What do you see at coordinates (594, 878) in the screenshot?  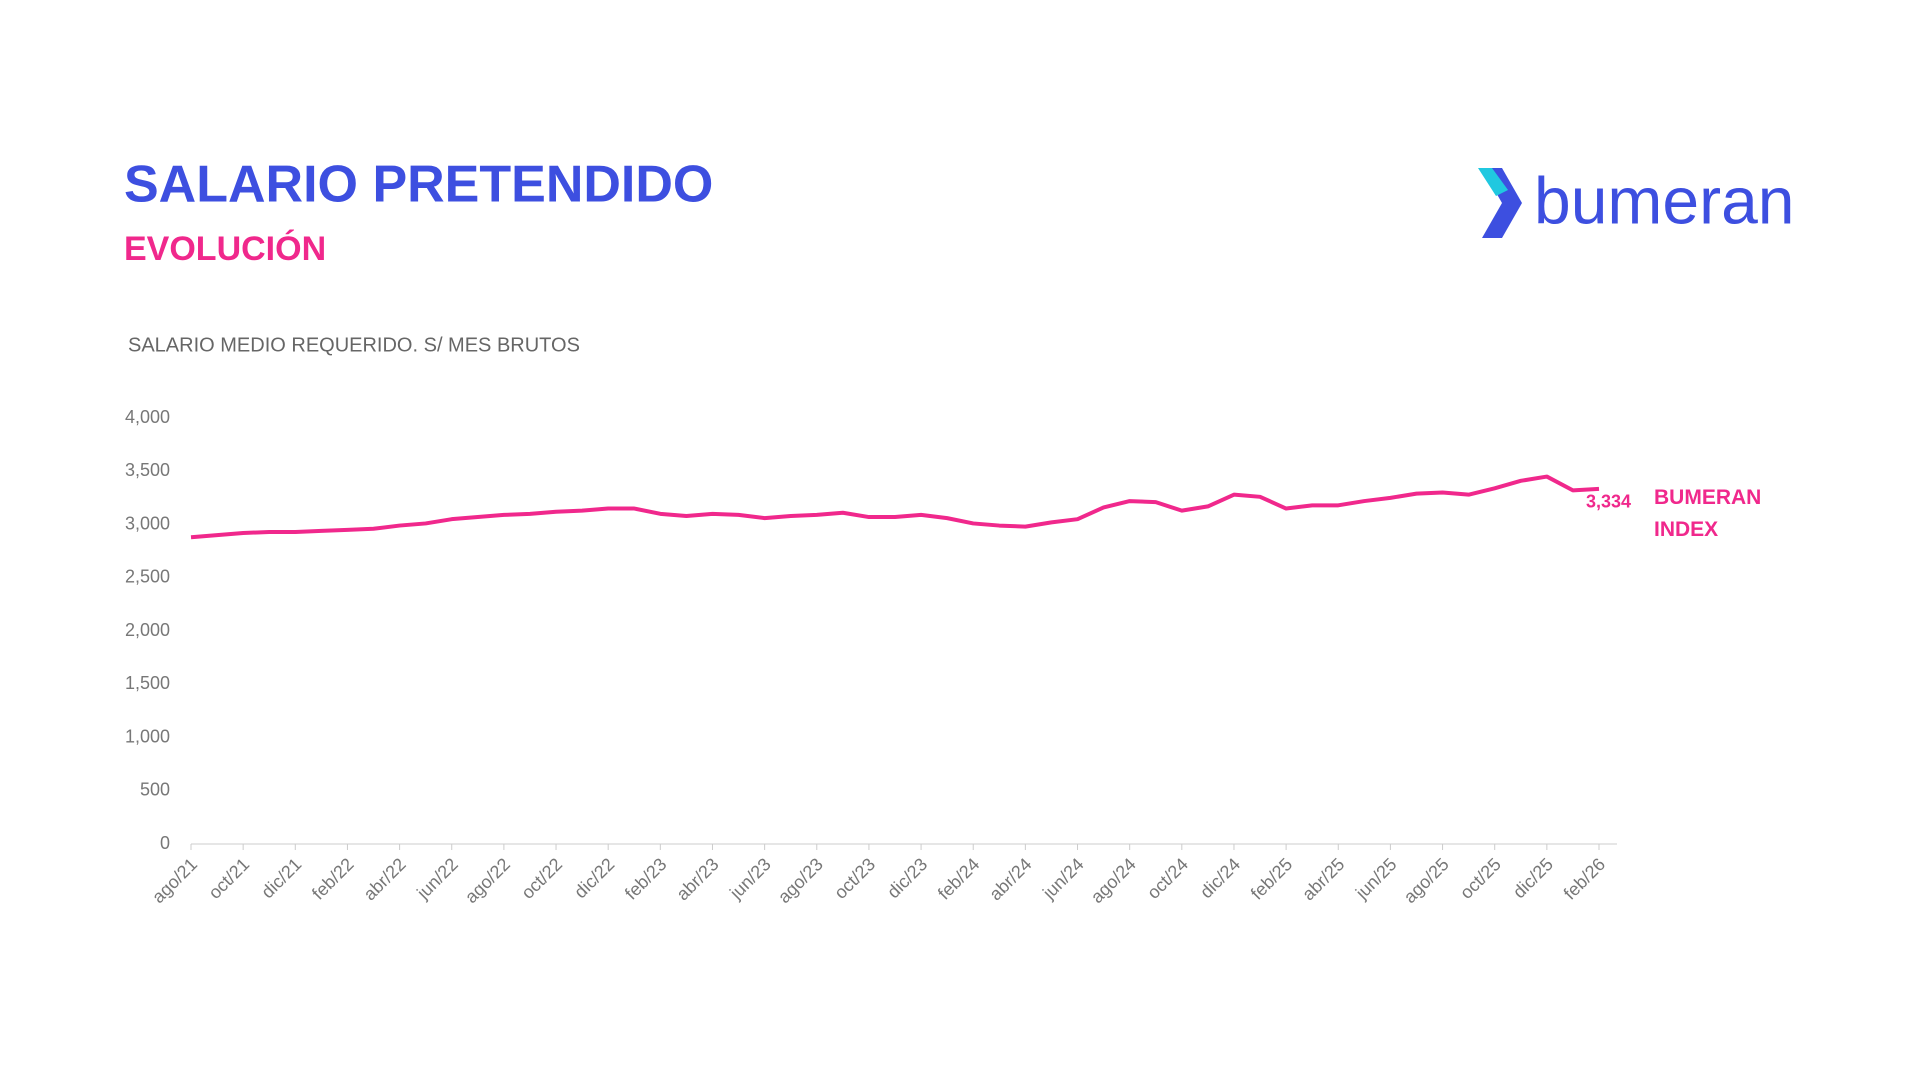 I see `x-tick-label: dic/22` at bounding box center [594, 878].